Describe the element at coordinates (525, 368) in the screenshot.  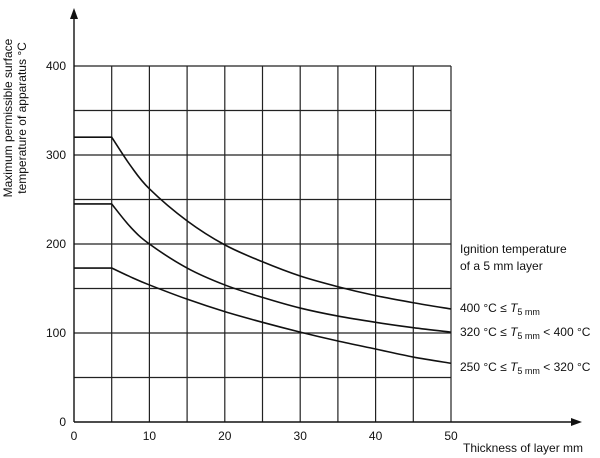
I see `legend-entry-3: 250 °C ≤ T5 mm < 320 °C` at that location.